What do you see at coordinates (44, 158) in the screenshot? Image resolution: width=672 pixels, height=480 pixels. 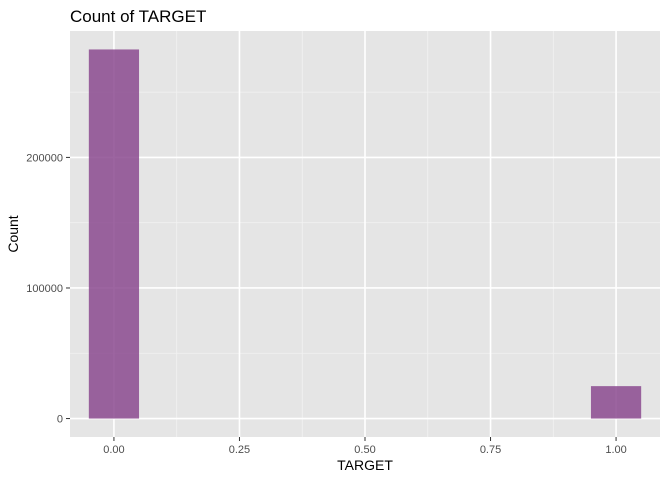 I see `y-tick-label: 200000` at bounding box center [44, 158].